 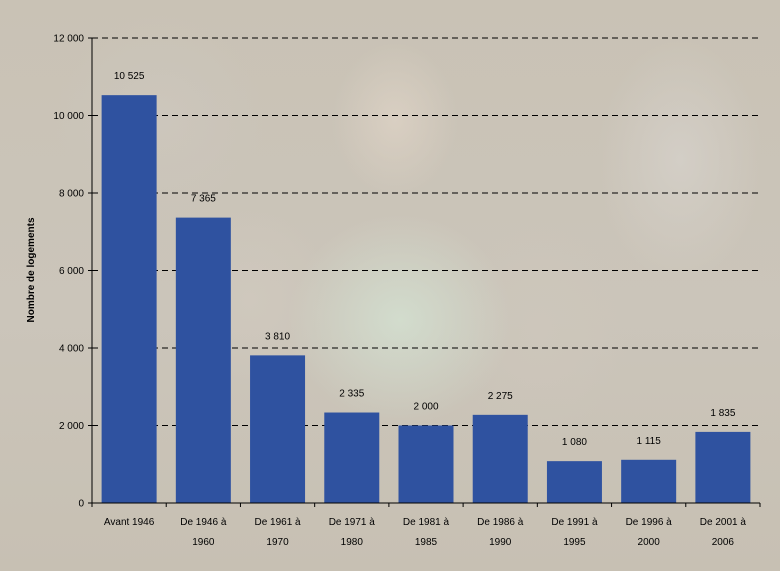 I want to click on bar-value-label: 7 365, so click(x=203, y=199).